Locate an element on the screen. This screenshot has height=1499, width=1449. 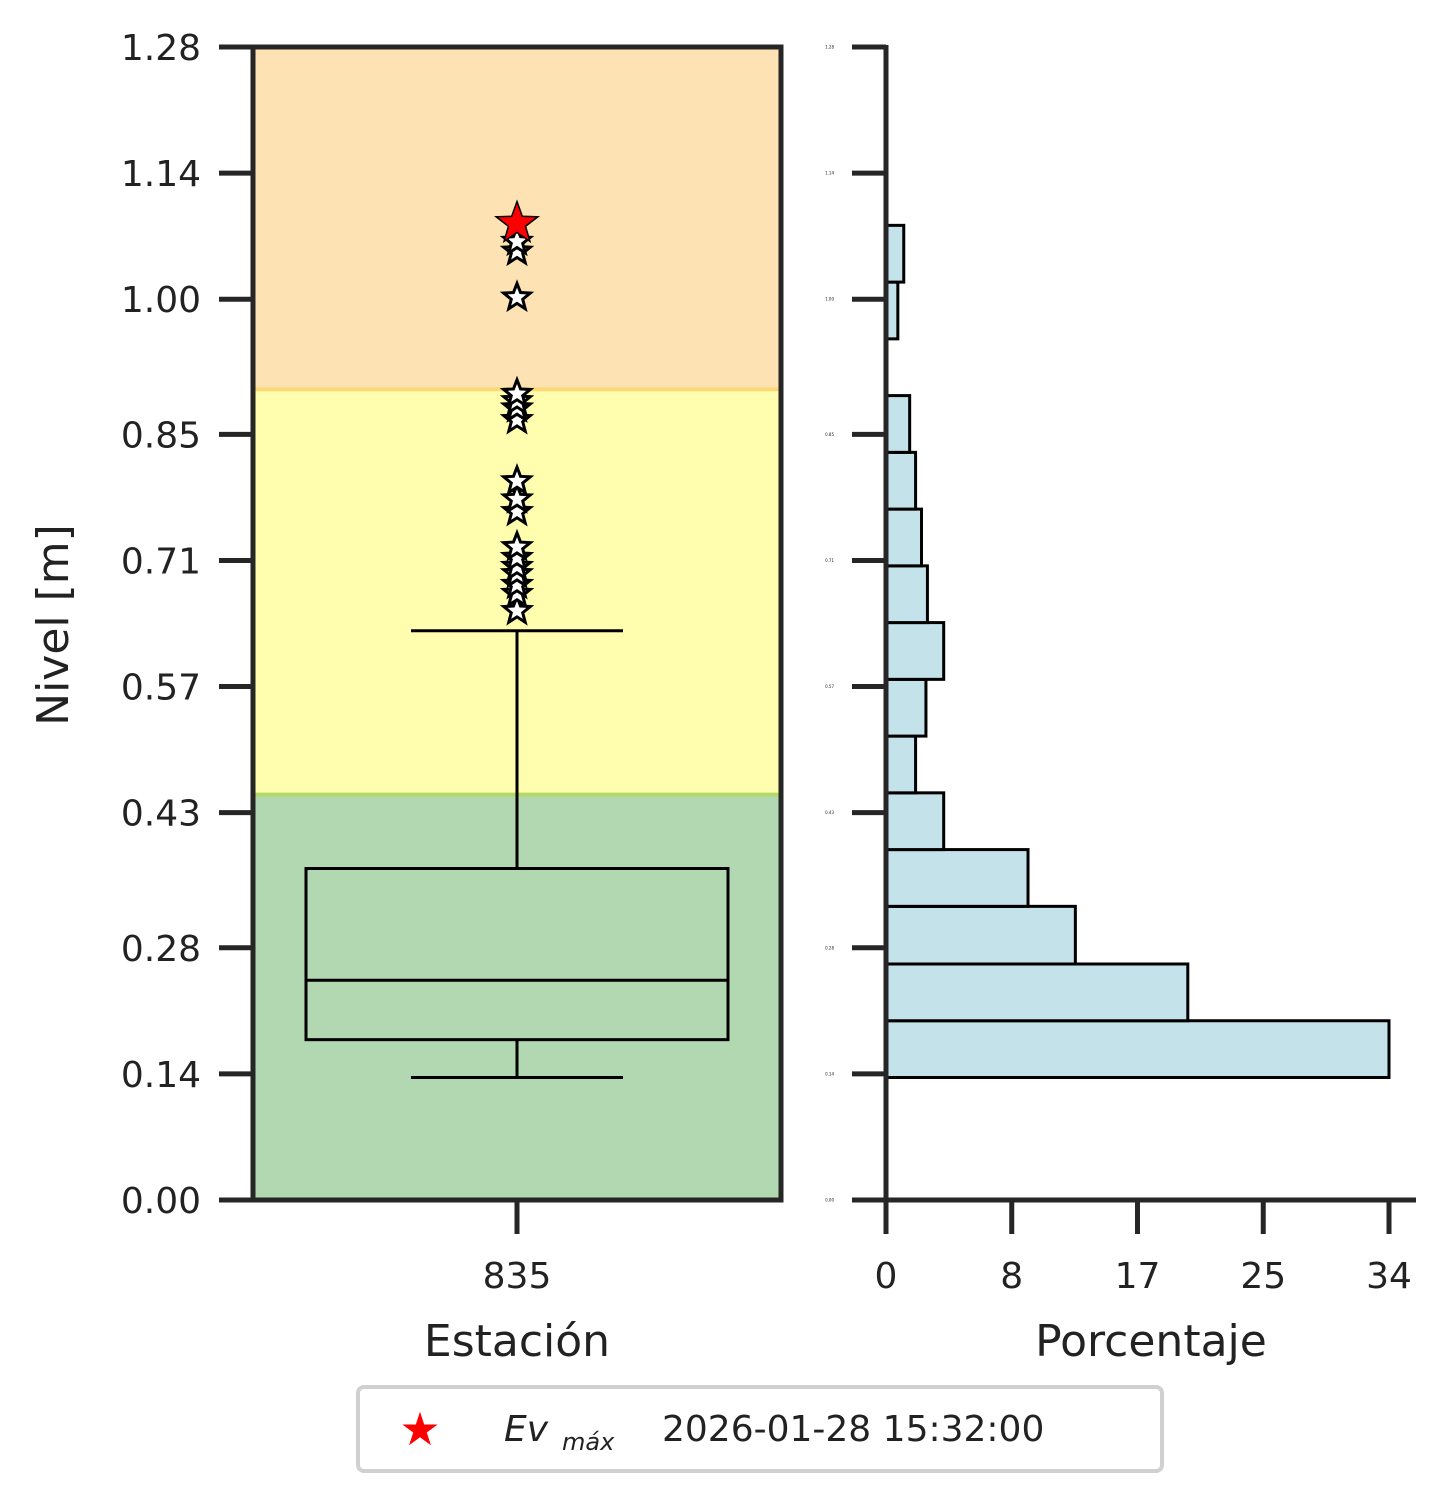
legend-date: 2026-01-28 15:32:00 is located at coordinates (853, 1429).